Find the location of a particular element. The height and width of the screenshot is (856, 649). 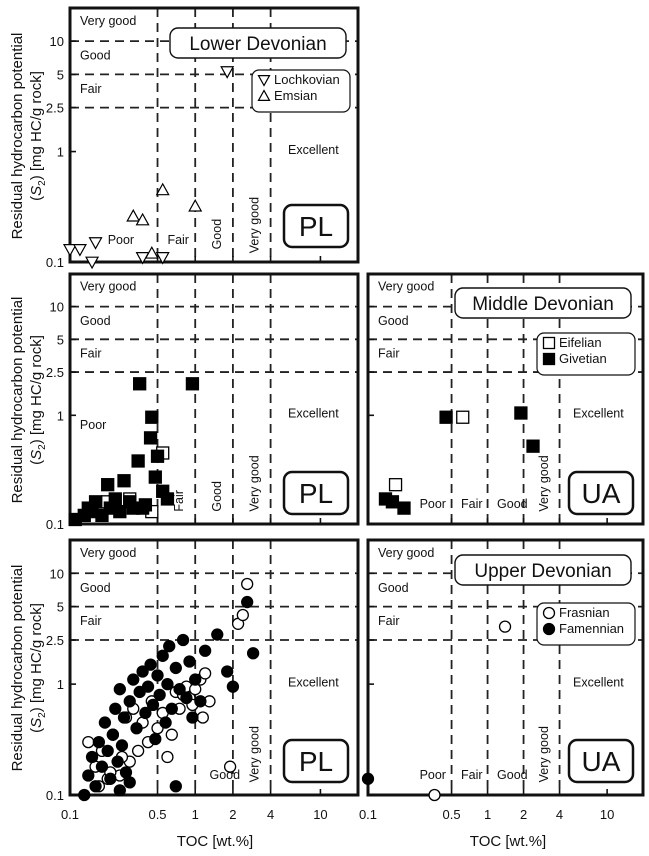

panel-title: Middle Devonian is located at coordinates (543, 304).